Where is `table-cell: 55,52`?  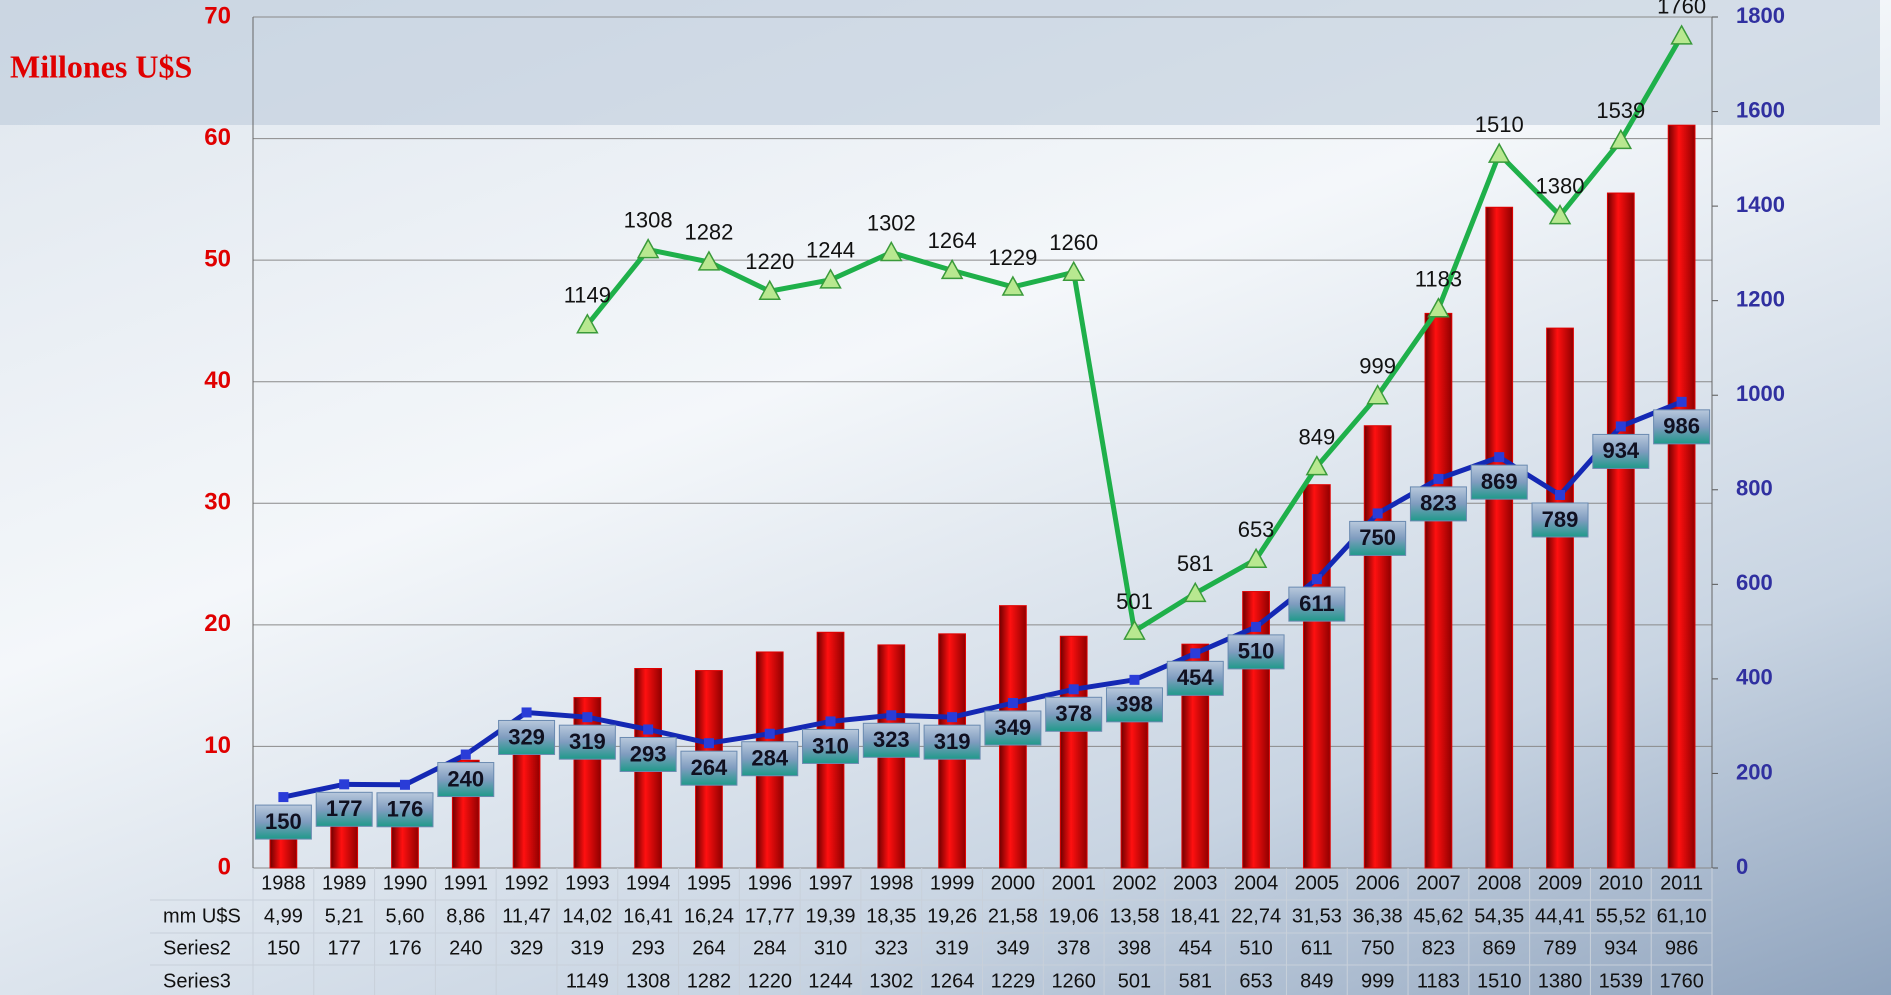 table-cell: 55,52 is located at coordinates (1621, 916).